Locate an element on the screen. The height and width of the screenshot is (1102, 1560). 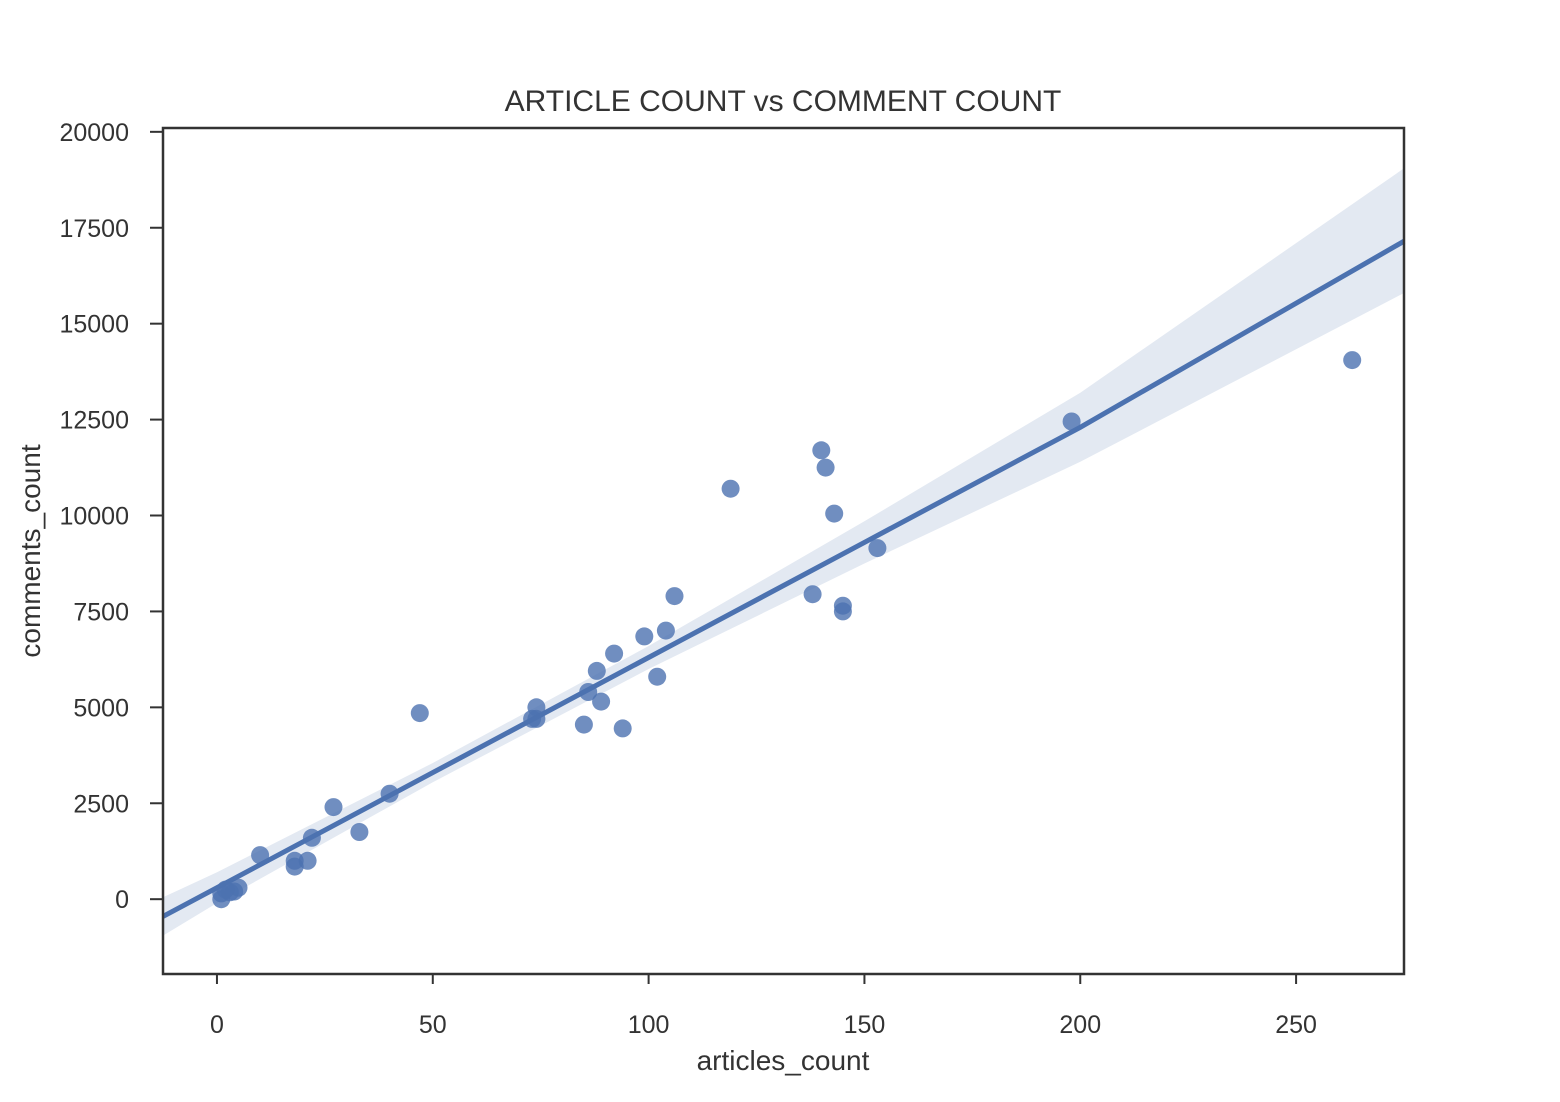
x-axis-label: articles_count is located at coordinates (783, 1060).